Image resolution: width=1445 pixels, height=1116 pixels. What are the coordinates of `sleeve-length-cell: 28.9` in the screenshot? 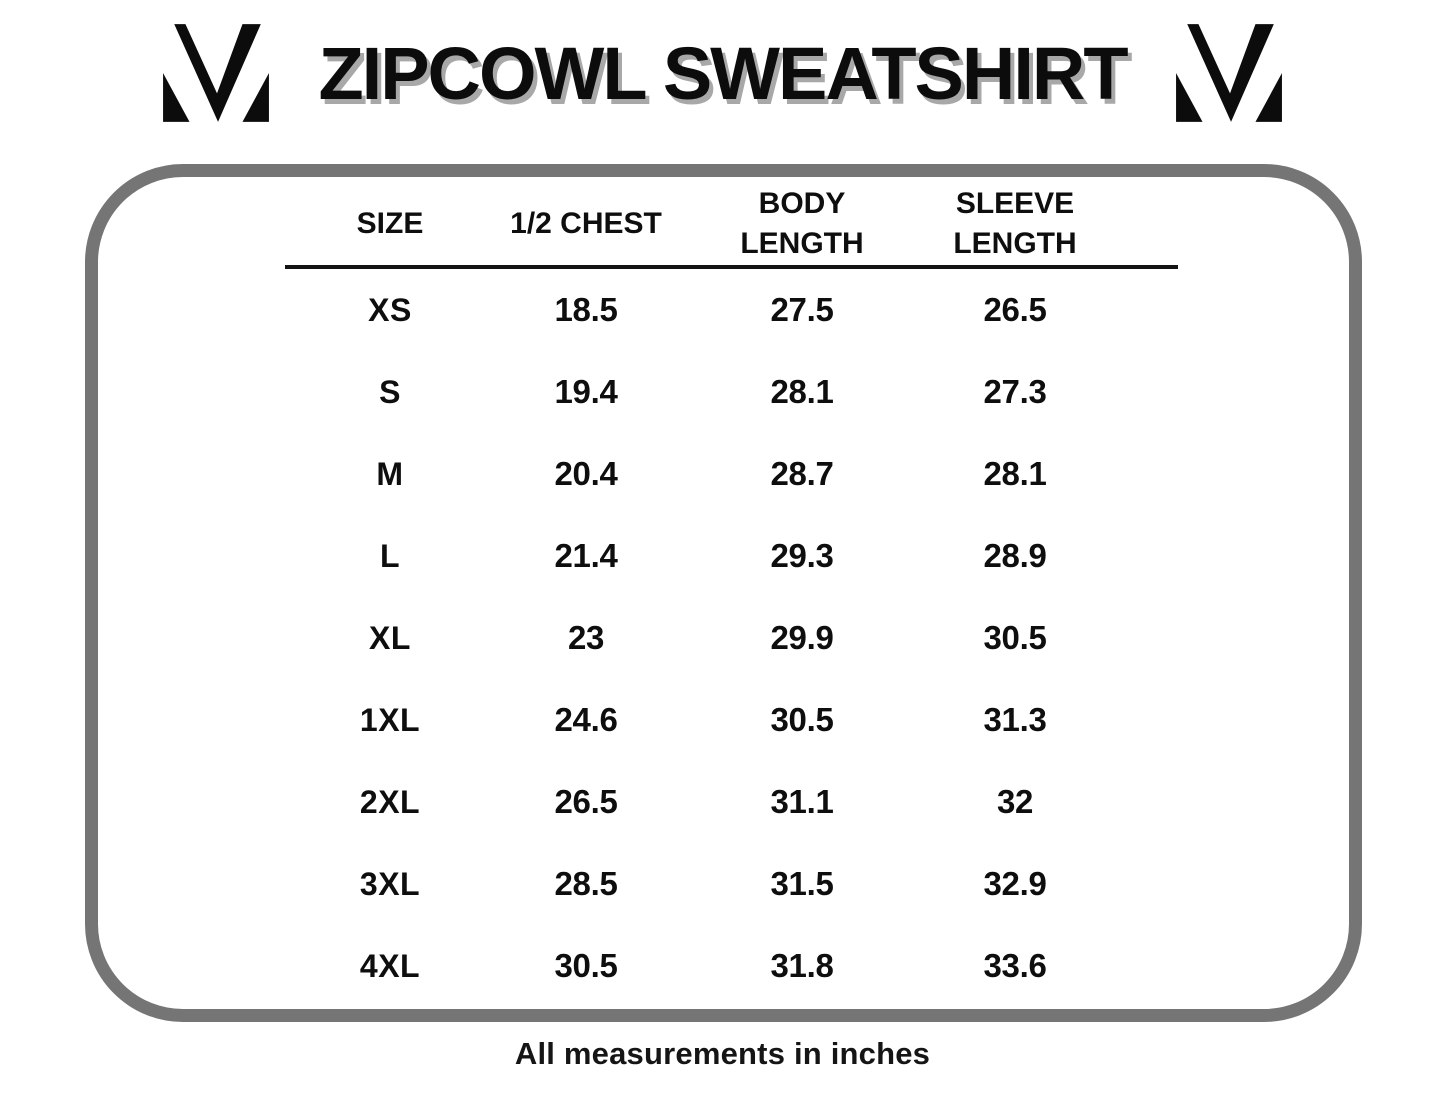 It's located at (1015, 555).